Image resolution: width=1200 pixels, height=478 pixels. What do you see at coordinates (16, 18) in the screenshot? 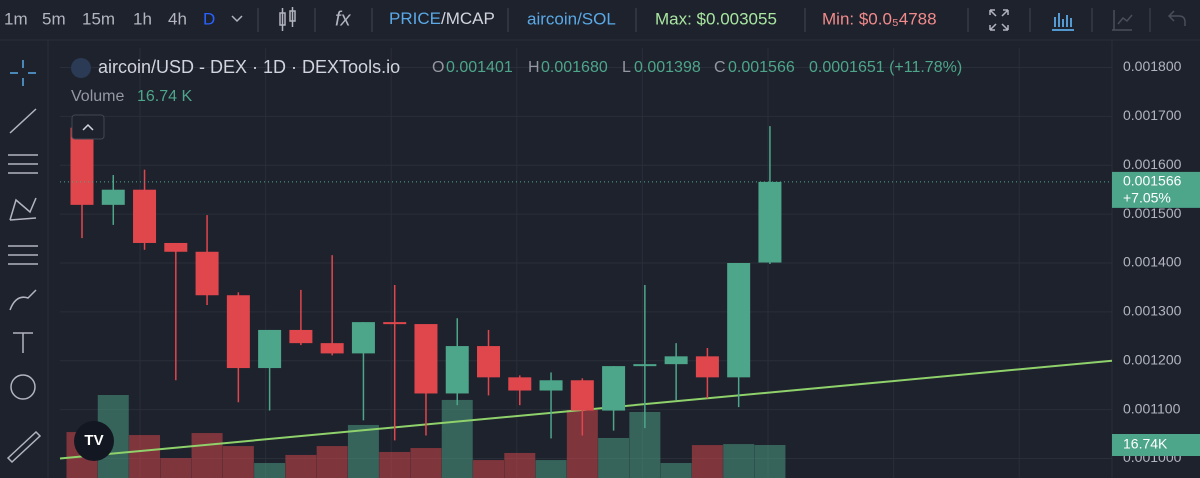
I see `interval: 1m` at bounding box center [16, 18].